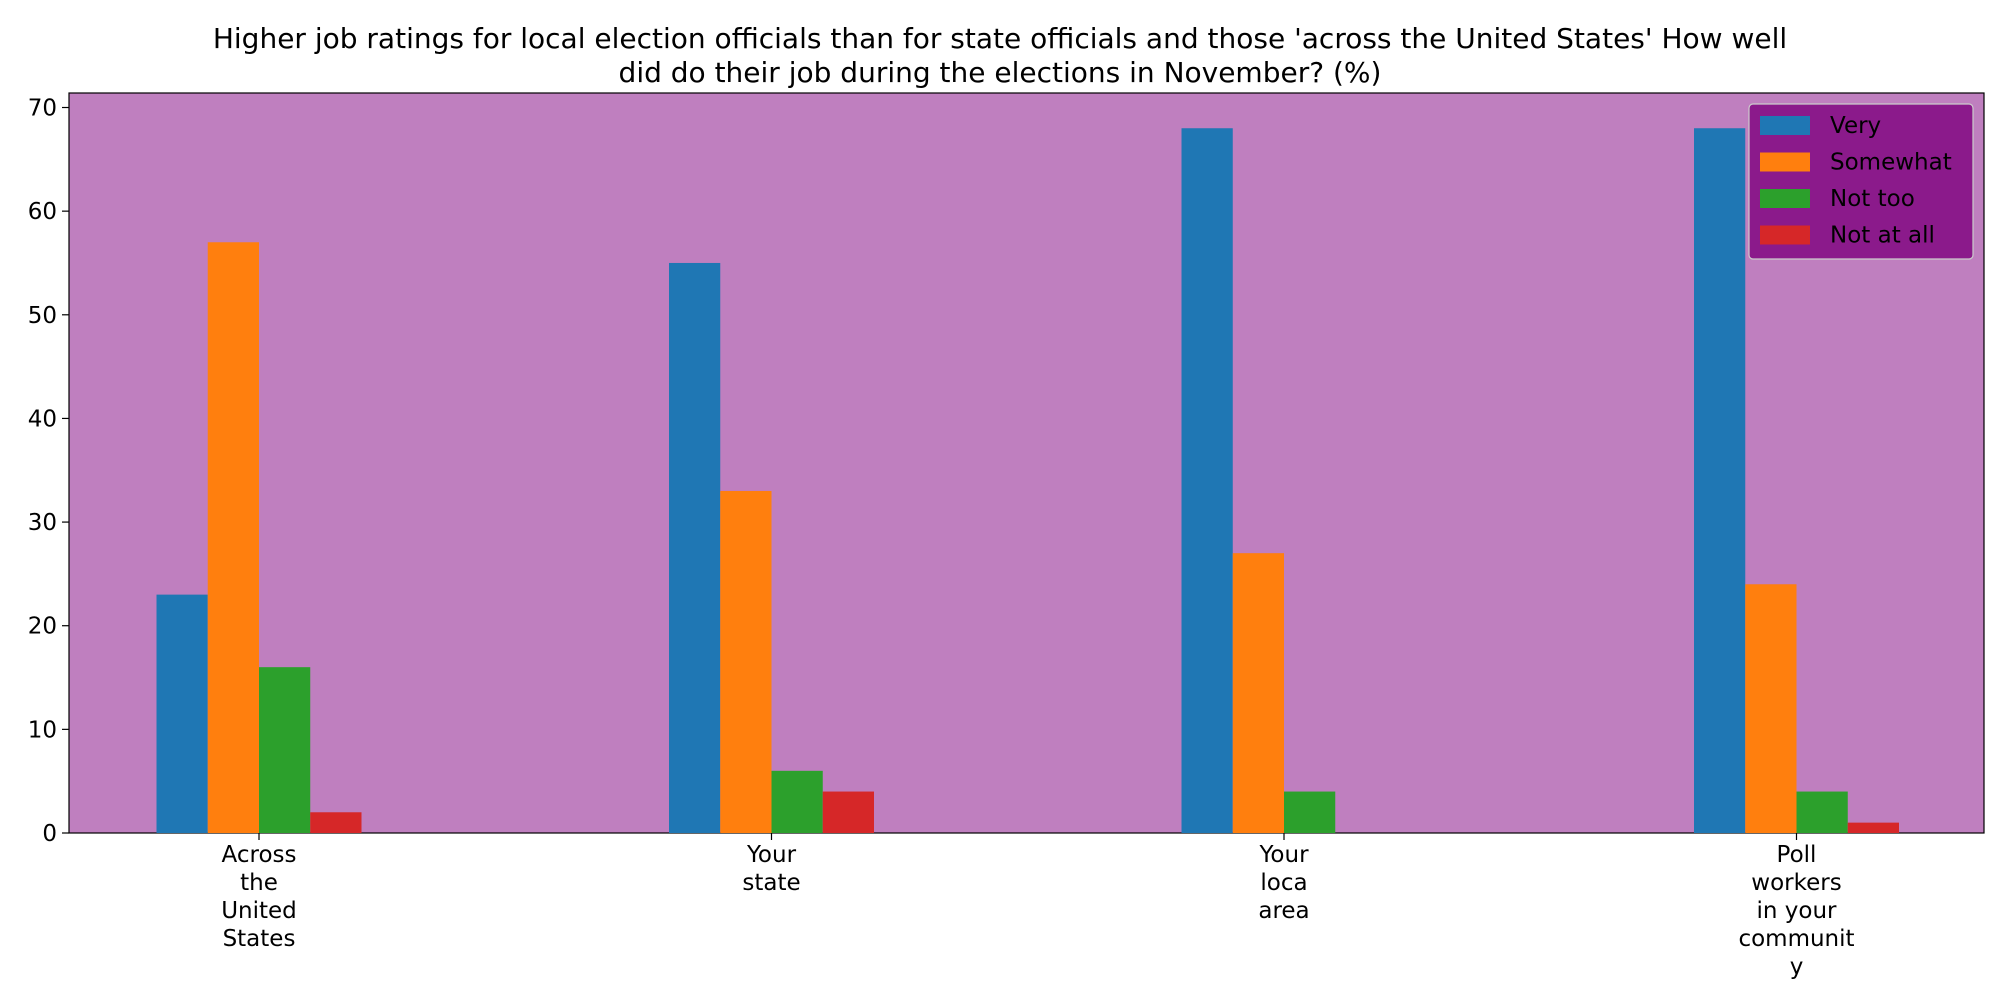 The width and height of the screenshot is (2000, 1000). What do you see at coordinates (1796, 883) in the screenshot?
I see `x-tick-label: workers` at bounding box center [1796, 883].